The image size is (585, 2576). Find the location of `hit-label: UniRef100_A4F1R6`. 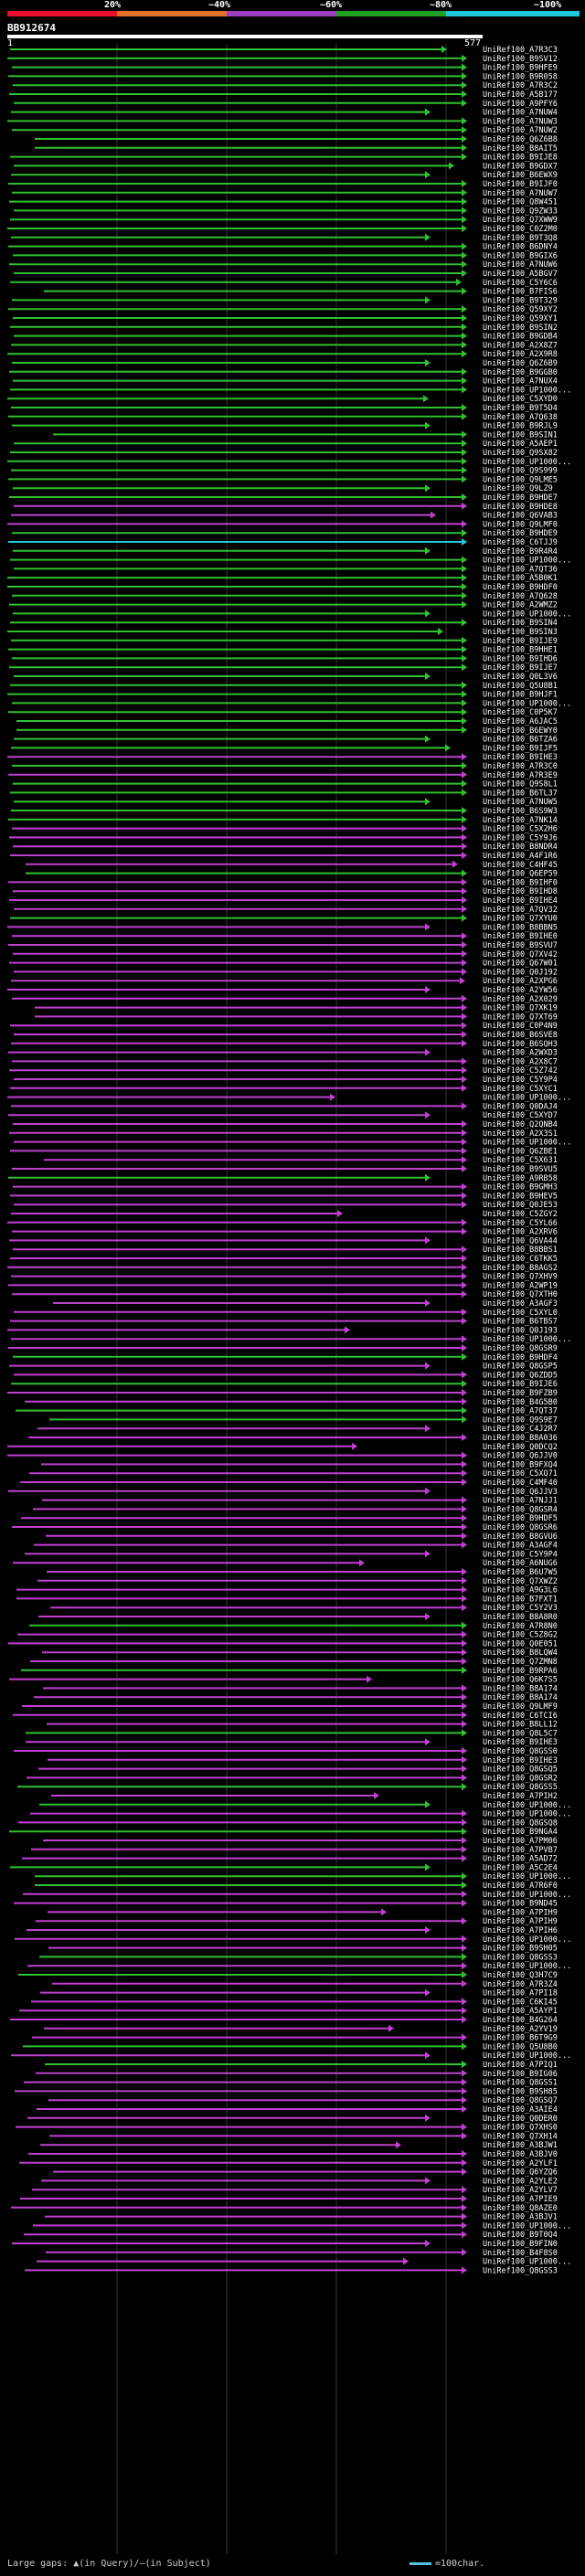

hit-label: UniRef100_A4F1R6 is located at coordinates (520, 856).